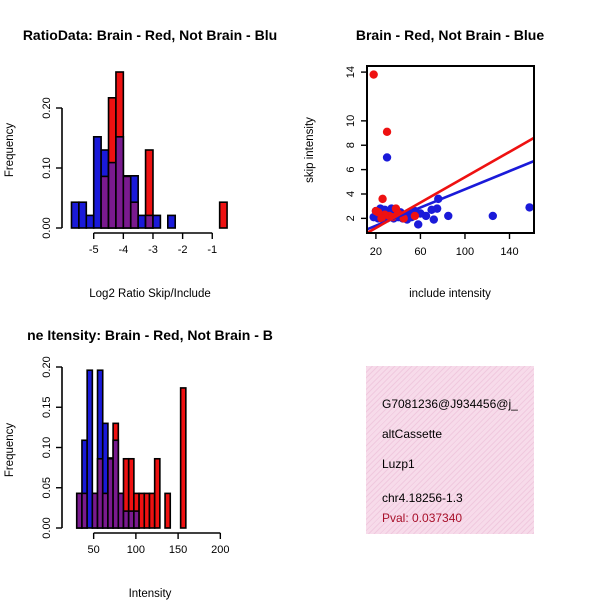 Image resolution: width=600 pixels, height=600 pixels. Describe the element at coordinates (10, 450) in the screenshot. I see `intensity-histogram-ylabel: Frequency` at that location.